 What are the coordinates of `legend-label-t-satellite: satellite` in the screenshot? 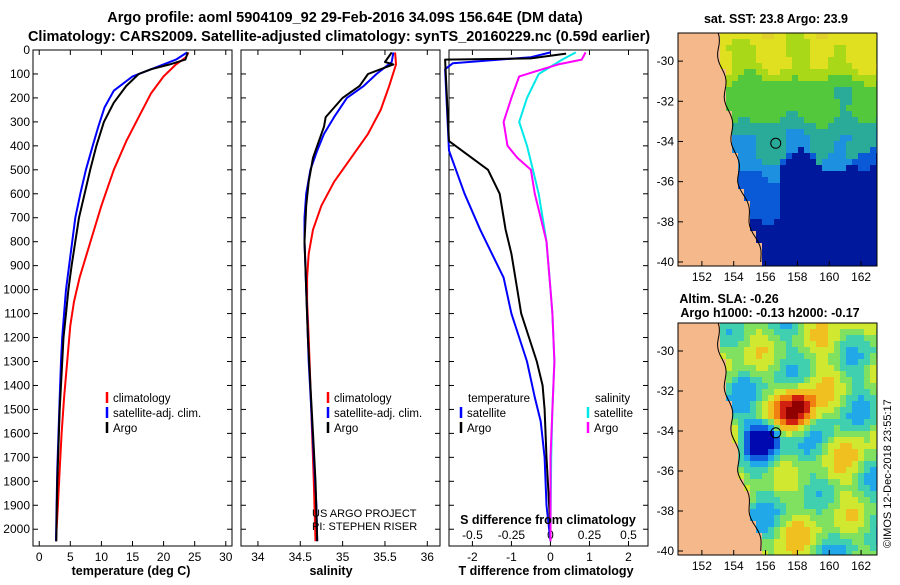 It's located at (486, 414).